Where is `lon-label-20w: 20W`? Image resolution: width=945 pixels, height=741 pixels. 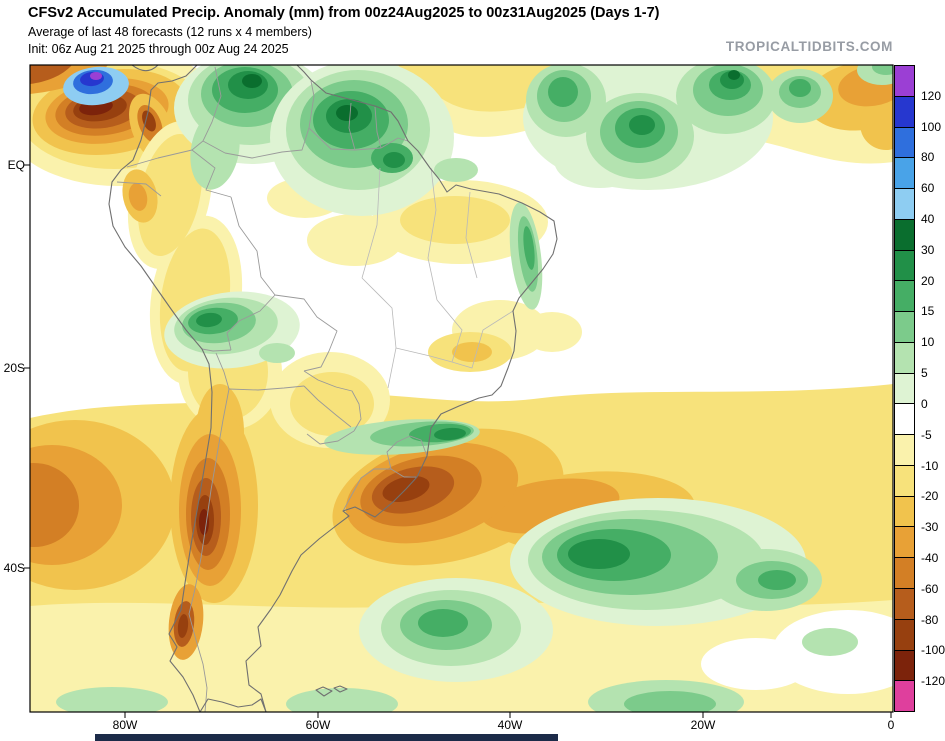 lon-label-20w: 20W is located at coordinates (703, 725).